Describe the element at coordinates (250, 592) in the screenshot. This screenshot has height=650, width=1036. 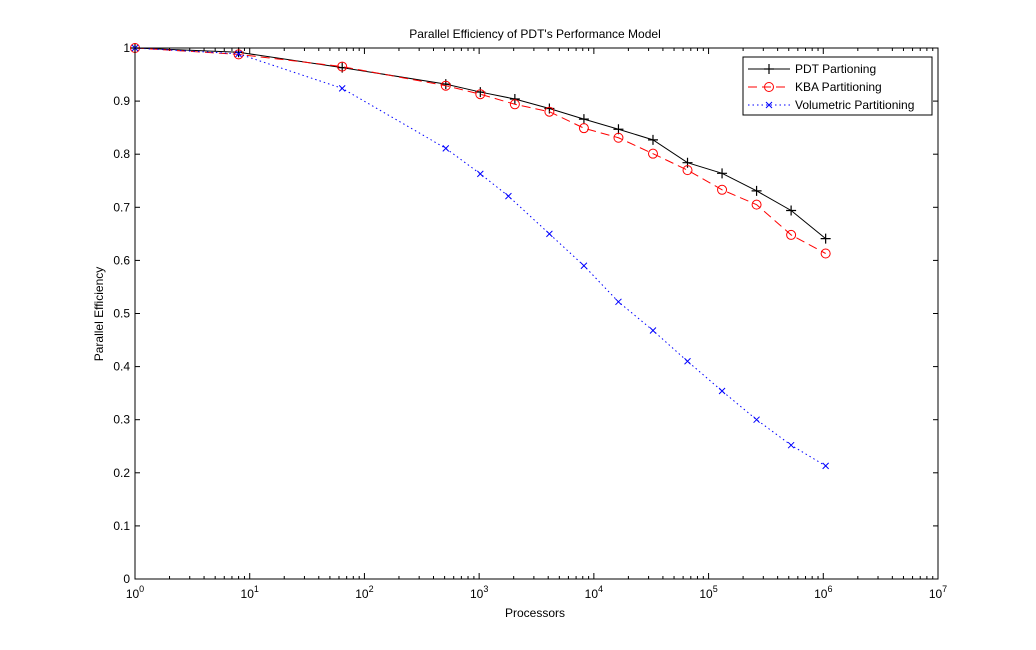
I see `x-tick-label: 10¹` at that location.